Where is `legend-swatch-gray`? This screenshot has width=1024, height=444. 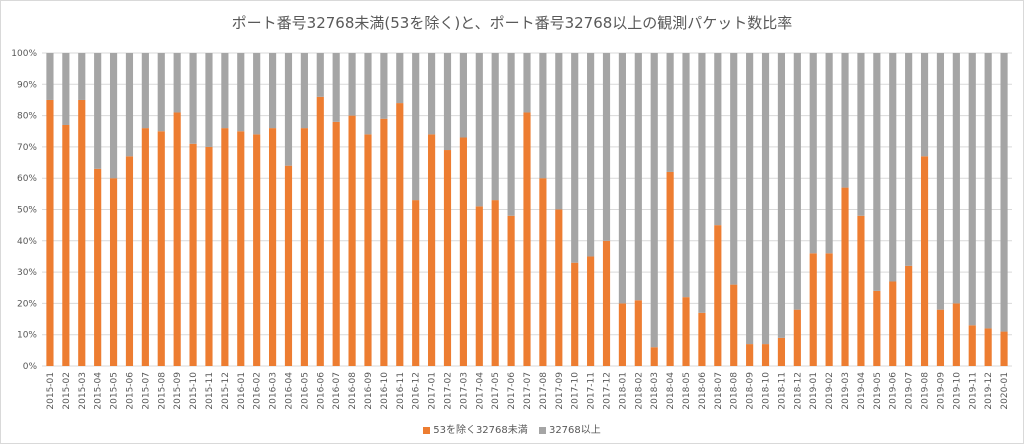 legend-swatch-gray is located at coordinates (542, 430).